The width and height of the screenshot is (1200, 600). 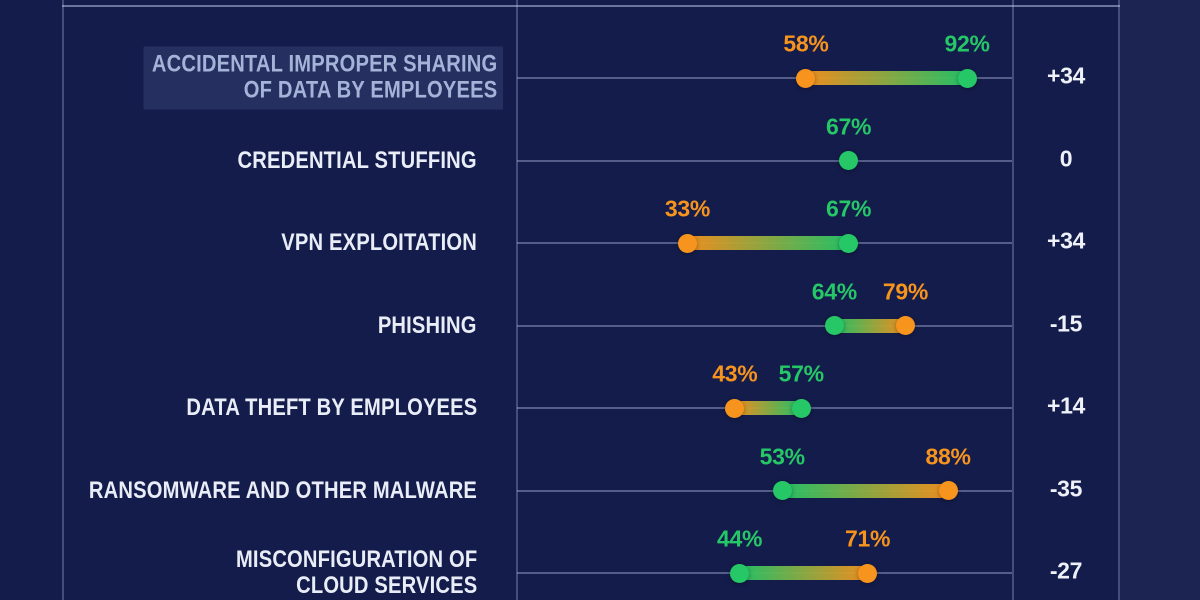 What do you see at coordinates (1160, 300) in the screenshot?
I see `right-margin` at bounding box center [1160, 300].